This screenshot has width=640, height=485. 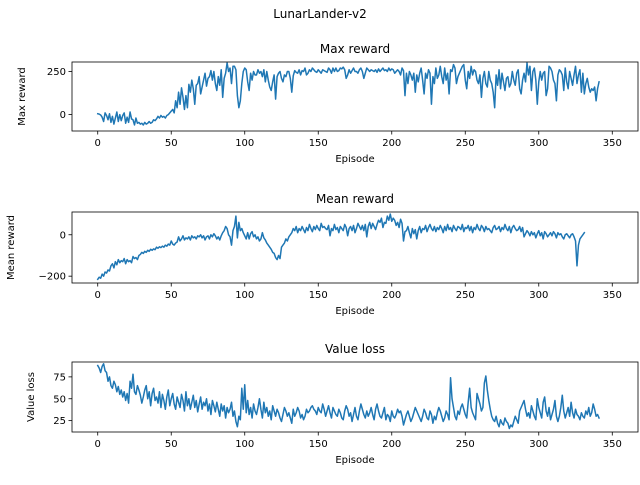 What do you see at coordinates (59, 421) in the screenshot?
I see `y-tick-label: 25` at bounding box center [59, 421].